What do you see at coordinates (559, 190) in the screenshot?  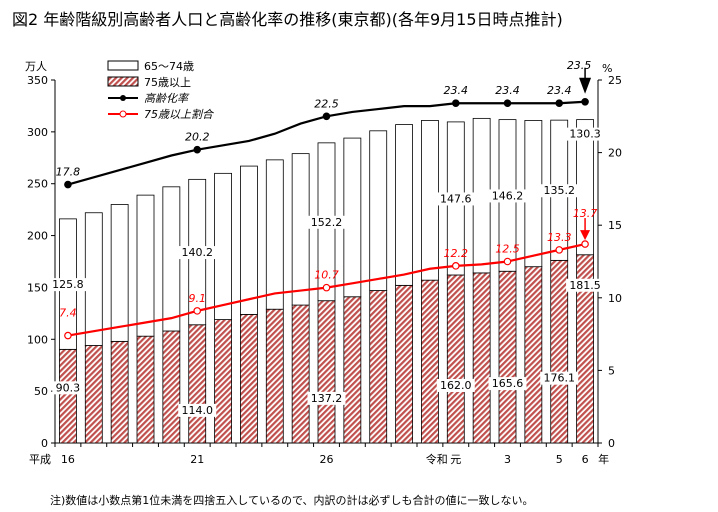 I see `data-label-65-74: 135.2` at bounding box center [559, 190].